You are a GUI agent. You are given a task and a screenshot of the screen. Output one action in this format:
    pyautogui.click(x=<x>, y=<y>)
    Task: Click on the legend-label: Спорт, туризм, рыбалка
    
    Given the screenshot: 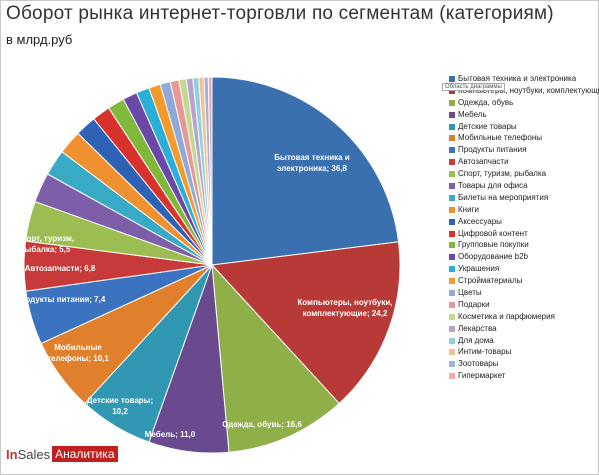 What is the action you would take?
    pyautogui.click(x=502, y=174)
    